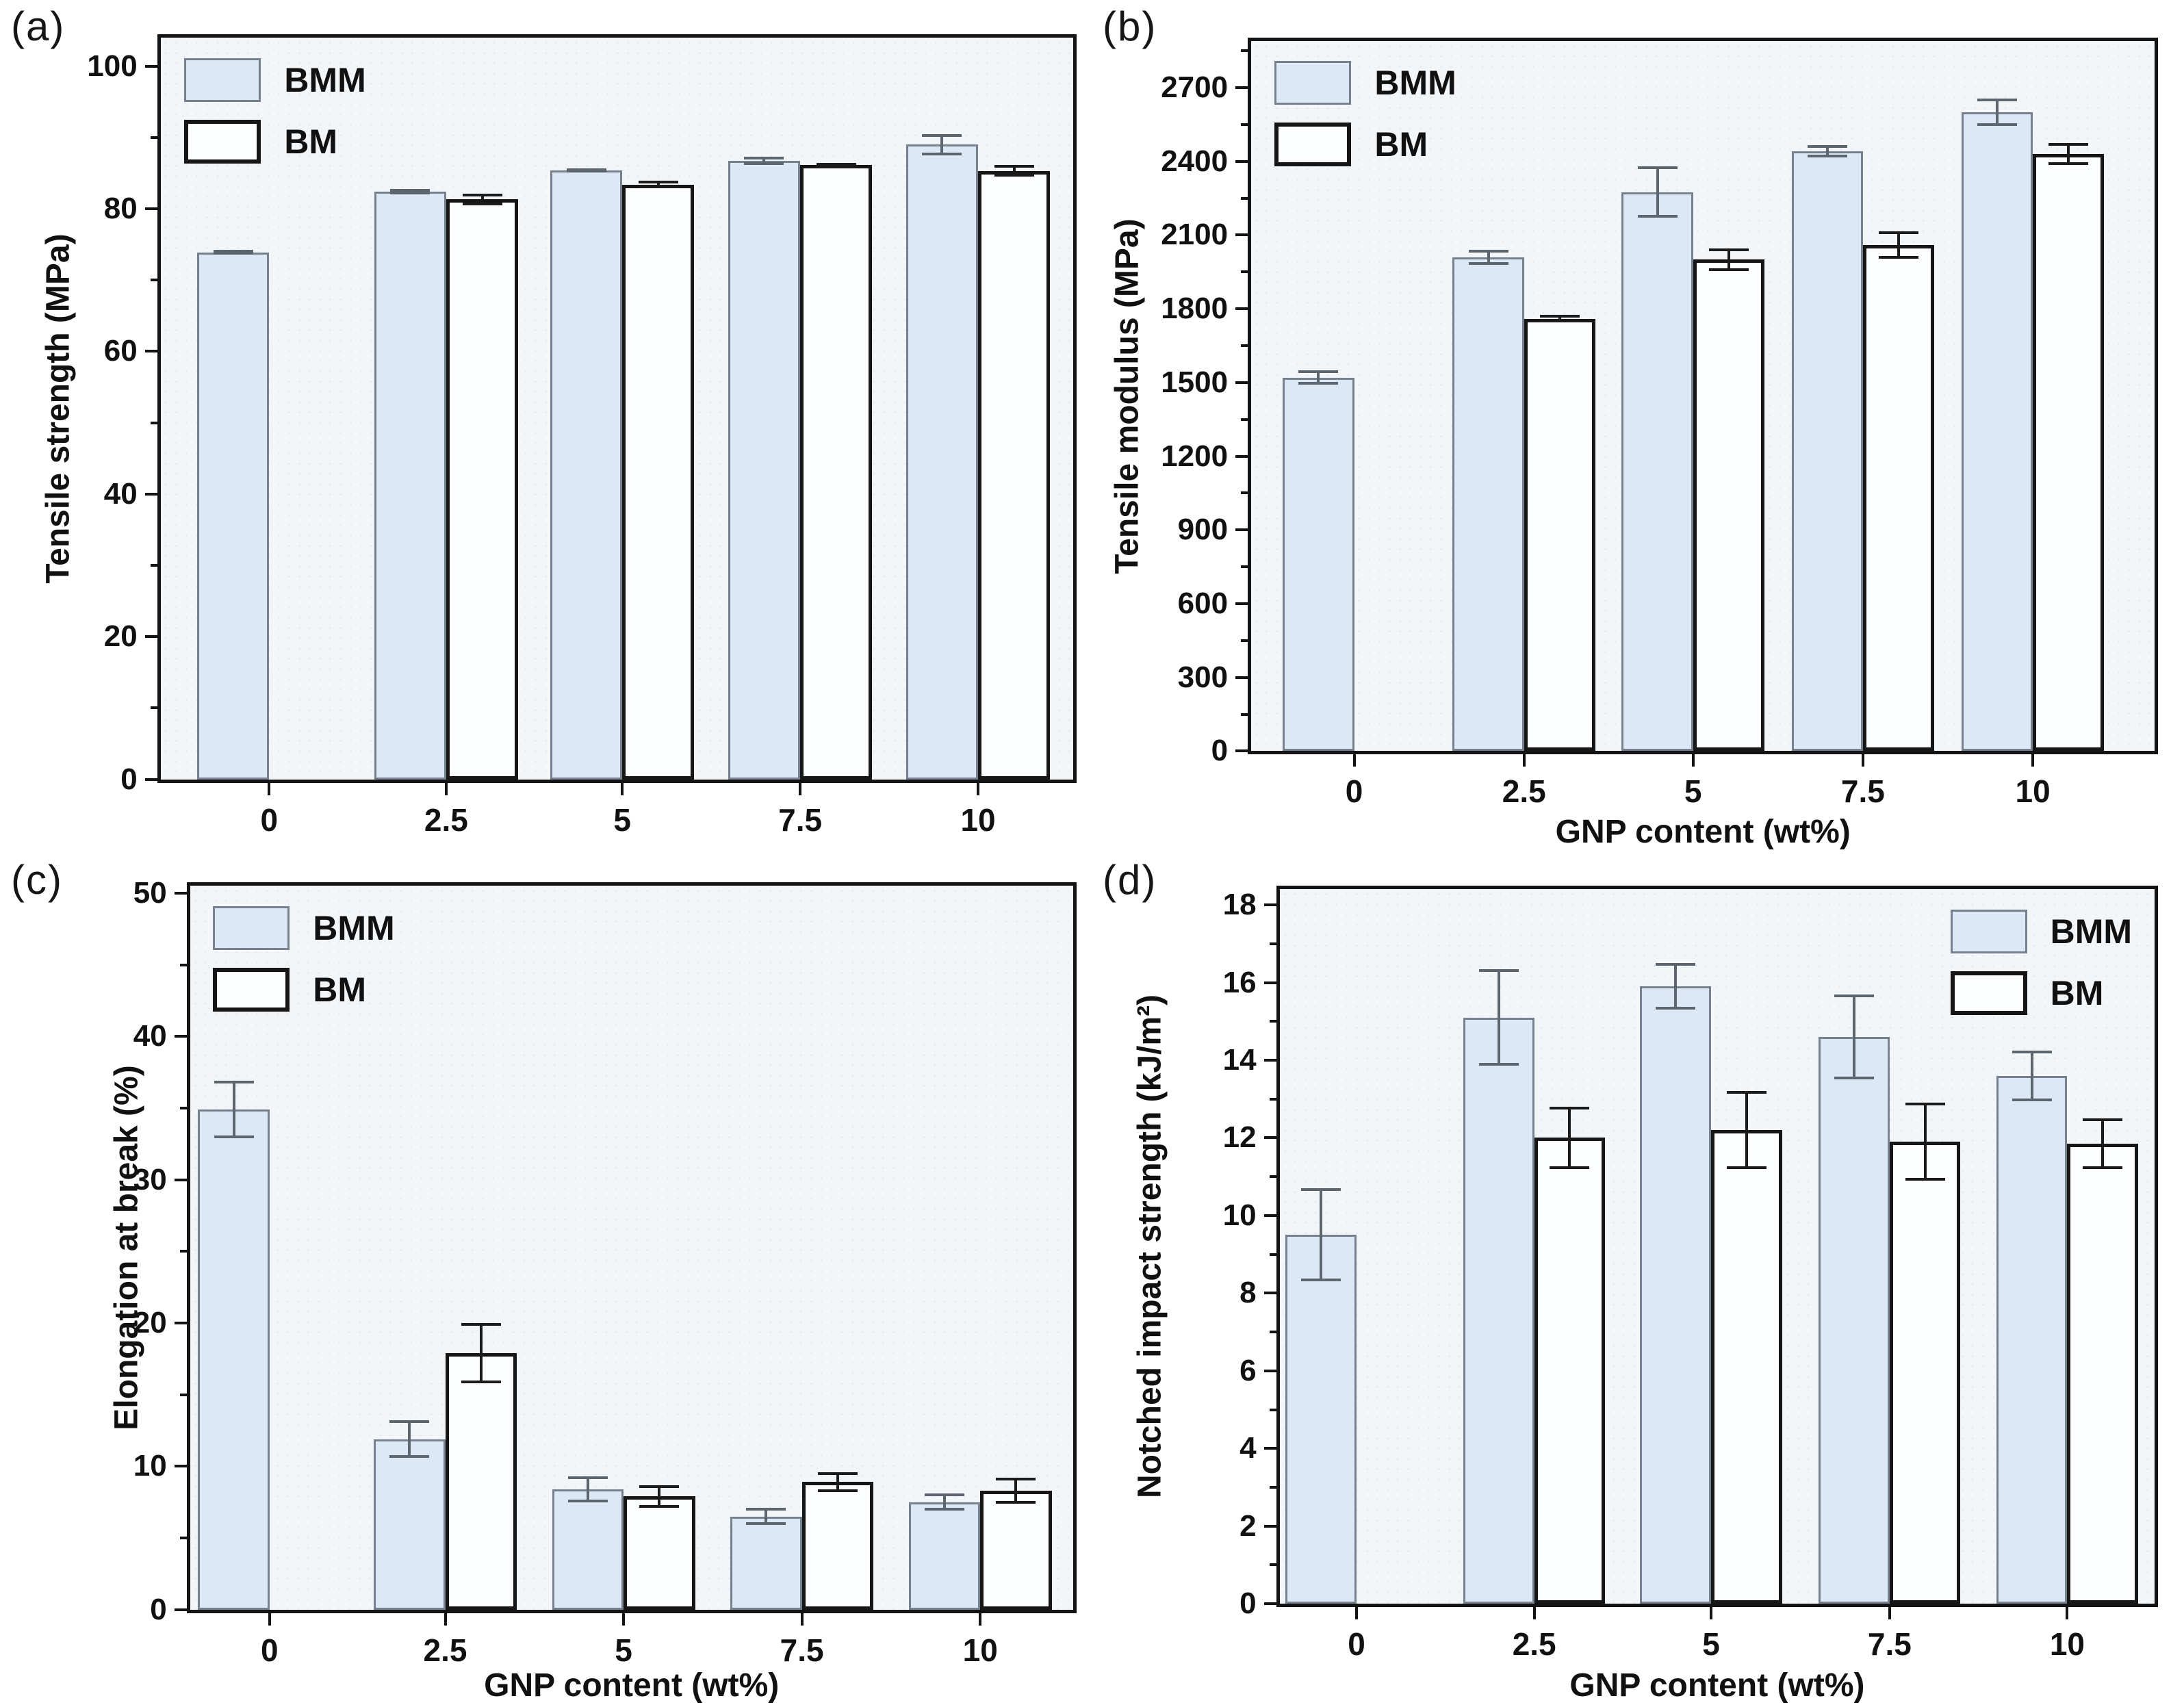  Describe the element at coordinates (446, 819) in the screenshot. I see `x-tick-label-a-2.5: 2.5` at that location.